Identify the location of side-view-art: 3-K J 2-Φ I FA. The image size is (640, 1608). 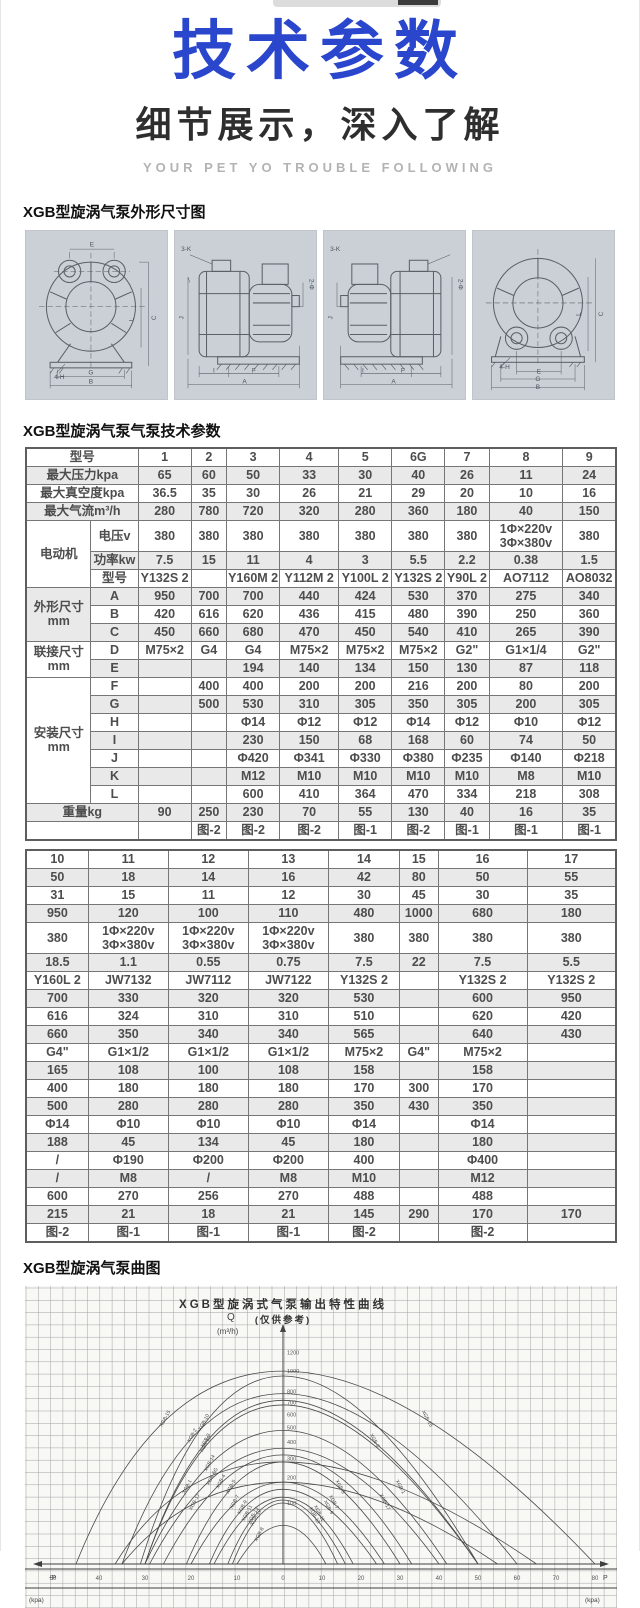
(246, 317).